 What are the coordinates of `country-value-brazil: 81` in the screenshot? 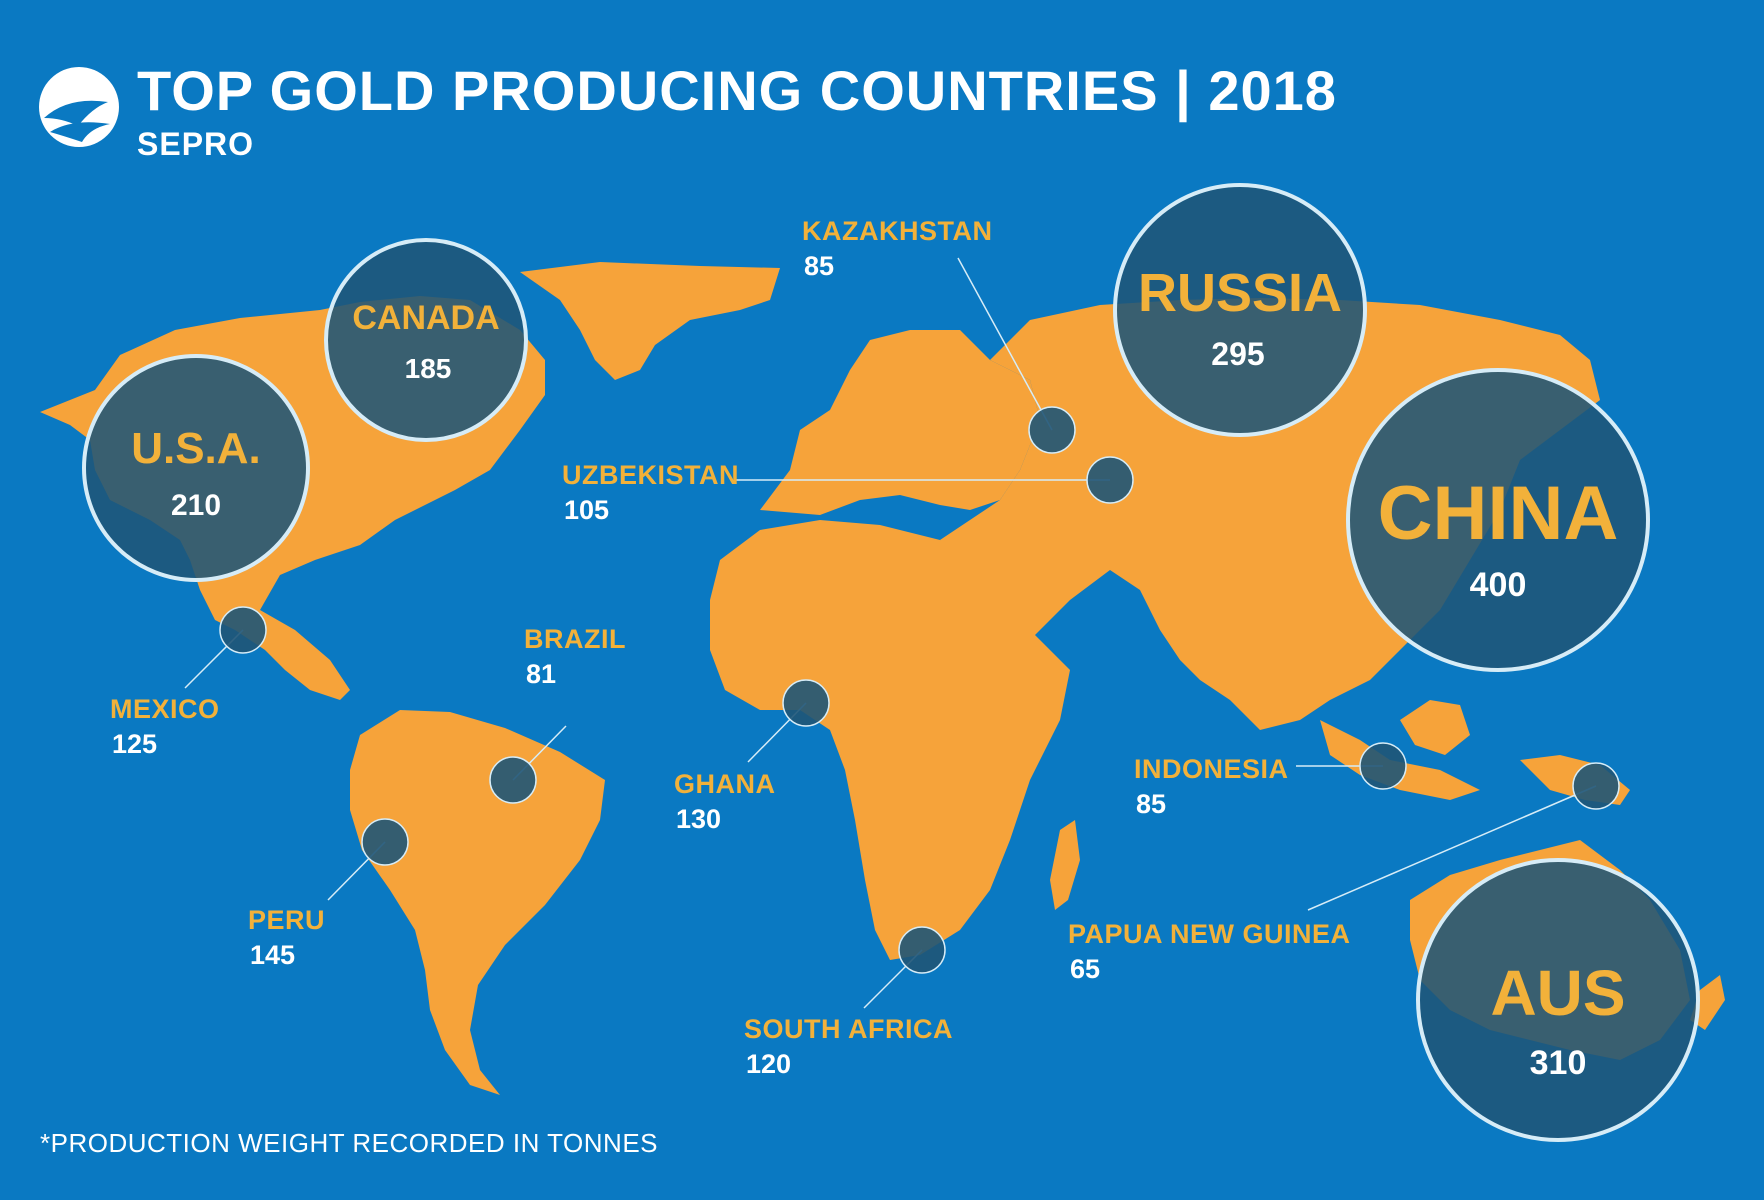 It's located at (541, 674).